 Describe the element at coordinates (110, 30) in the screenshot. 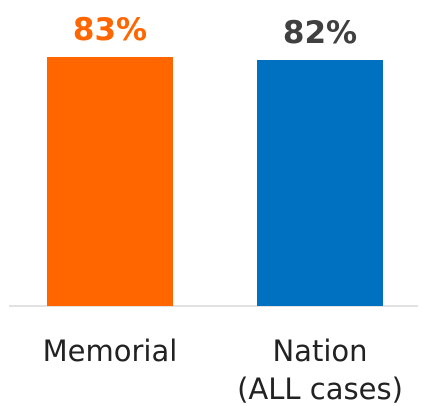

I see `data-label-memorial: 83%` at that location.